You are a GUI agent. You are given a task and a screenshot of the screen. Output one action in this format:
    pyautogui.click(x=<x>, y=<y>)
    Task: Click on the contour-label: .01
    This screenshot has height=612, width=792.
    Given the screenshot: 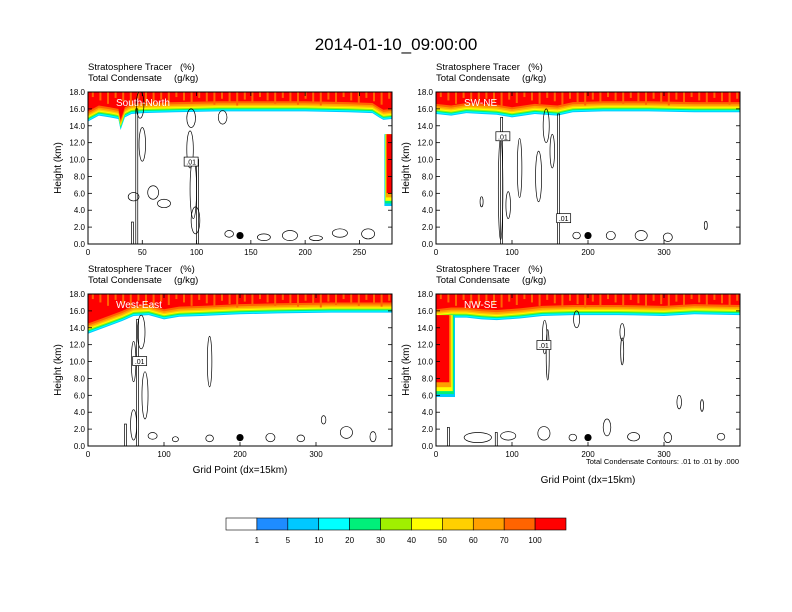 What is the action you would take?
    pyautogui.click(x=564, y=219)
    